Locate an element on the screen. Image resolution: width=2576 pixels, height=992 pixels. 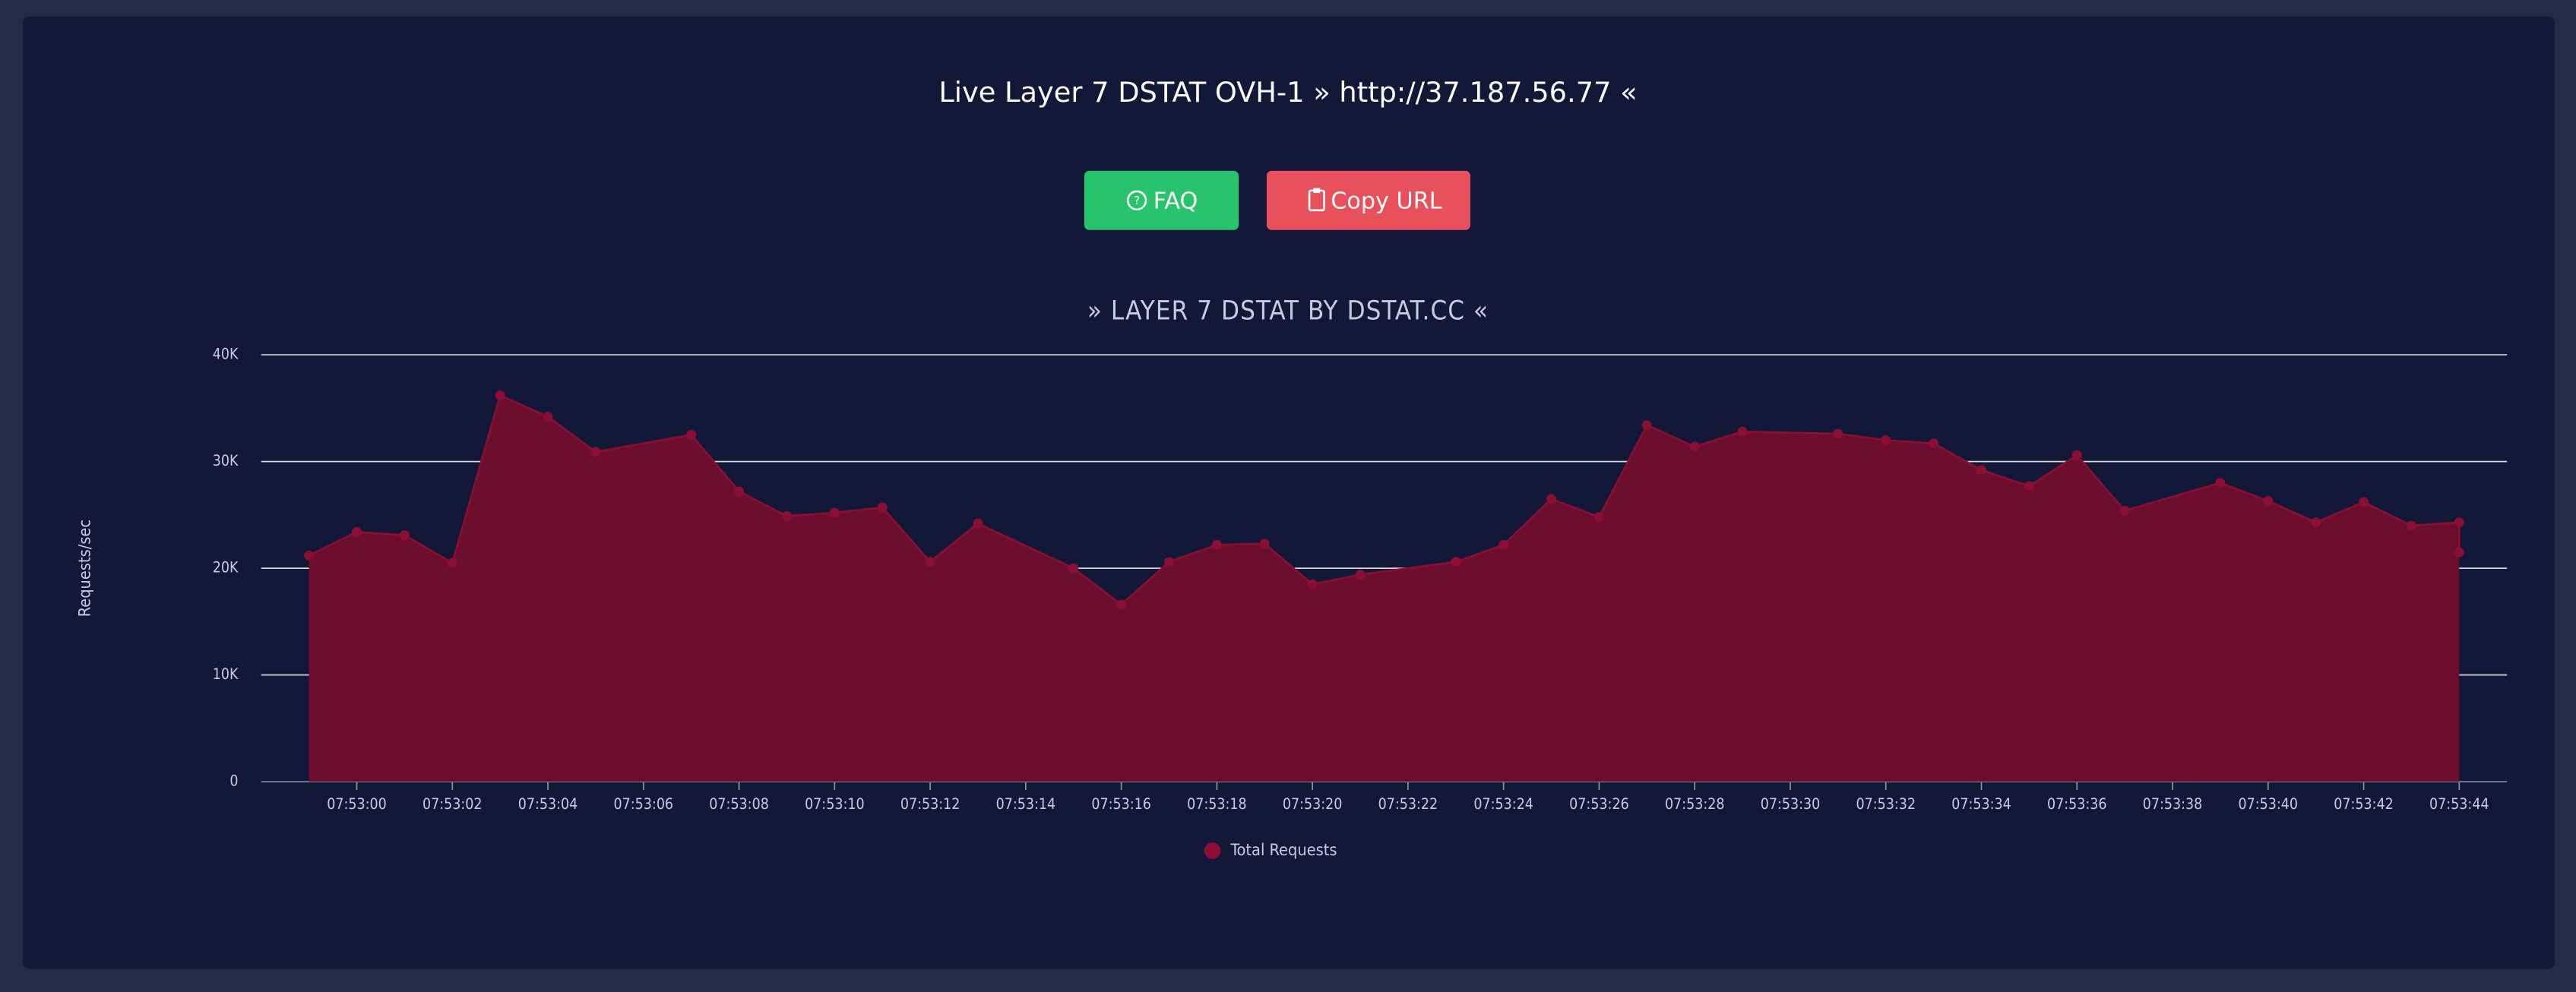
faq-label: FAQ is located at coordinates (1176, 201).